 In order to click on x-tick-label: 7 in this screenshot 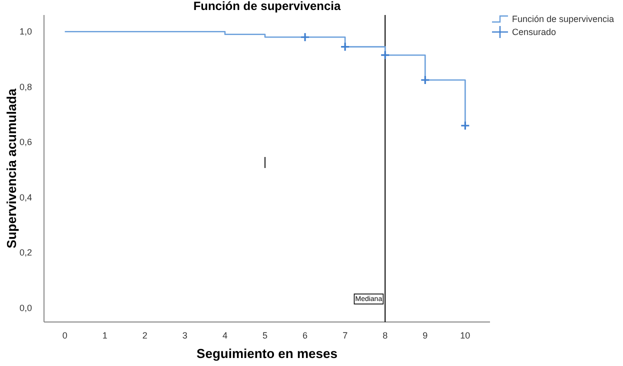, I will do `click(345, 335)`.